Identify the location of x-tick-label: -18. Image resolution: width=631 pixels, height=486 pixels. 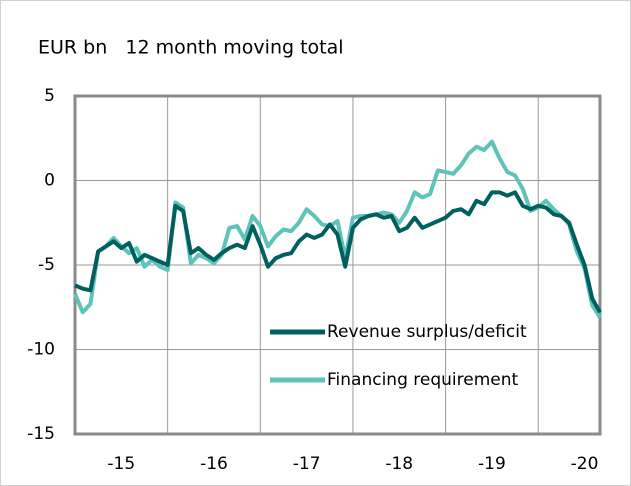
(399, 464).